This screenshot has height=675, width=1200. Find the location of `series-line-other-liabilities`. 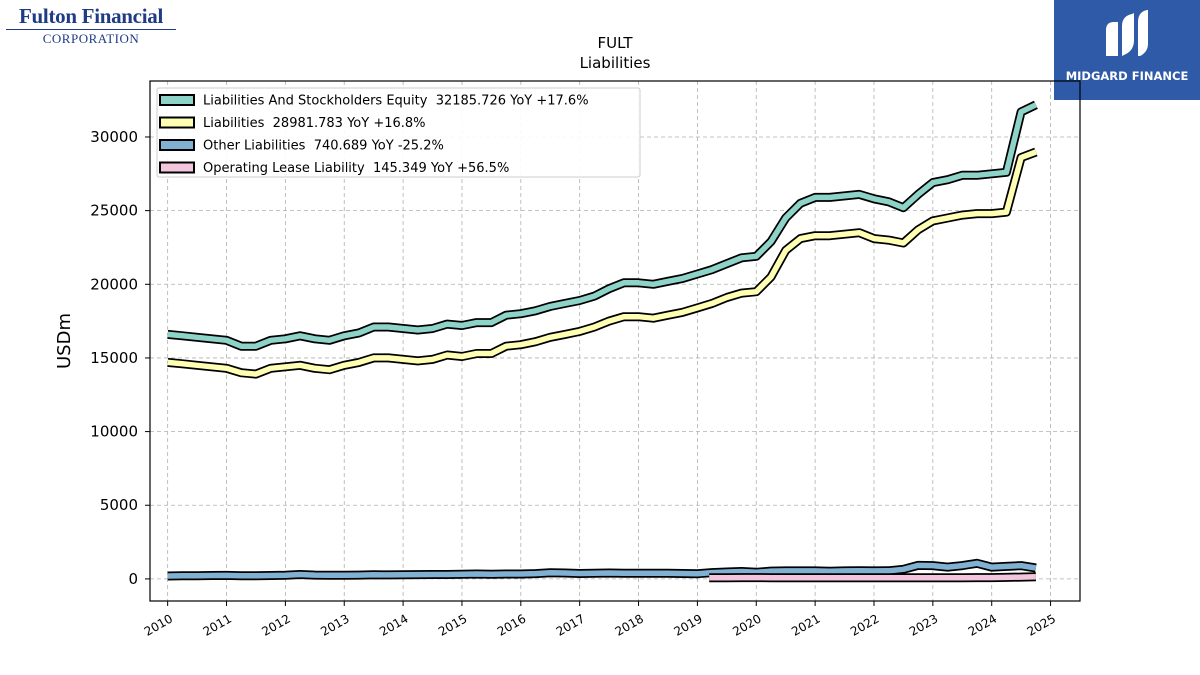

series-line-other-liabilities is located at coordinates (602, 569).